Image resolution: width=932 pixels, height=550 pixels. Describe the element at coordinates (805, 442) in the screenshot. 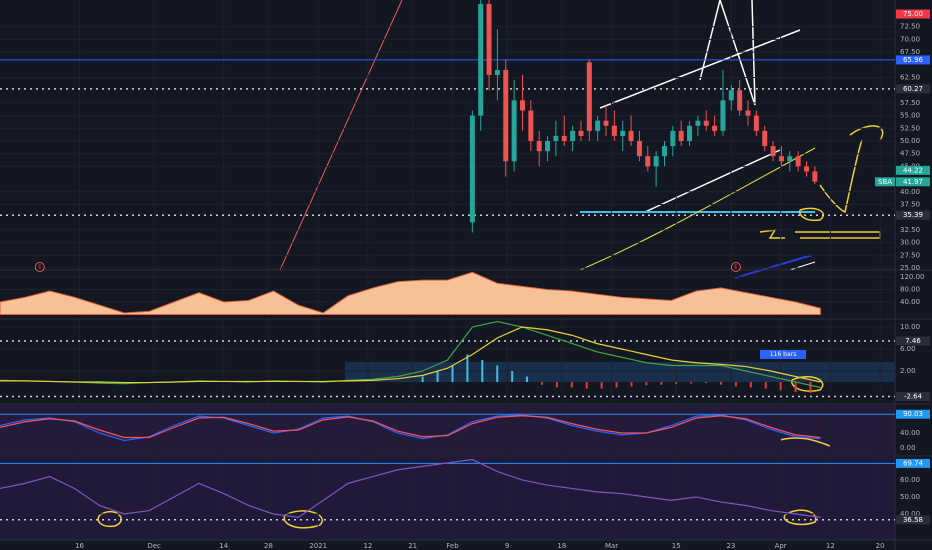

I see `yellow-arc` at that location.